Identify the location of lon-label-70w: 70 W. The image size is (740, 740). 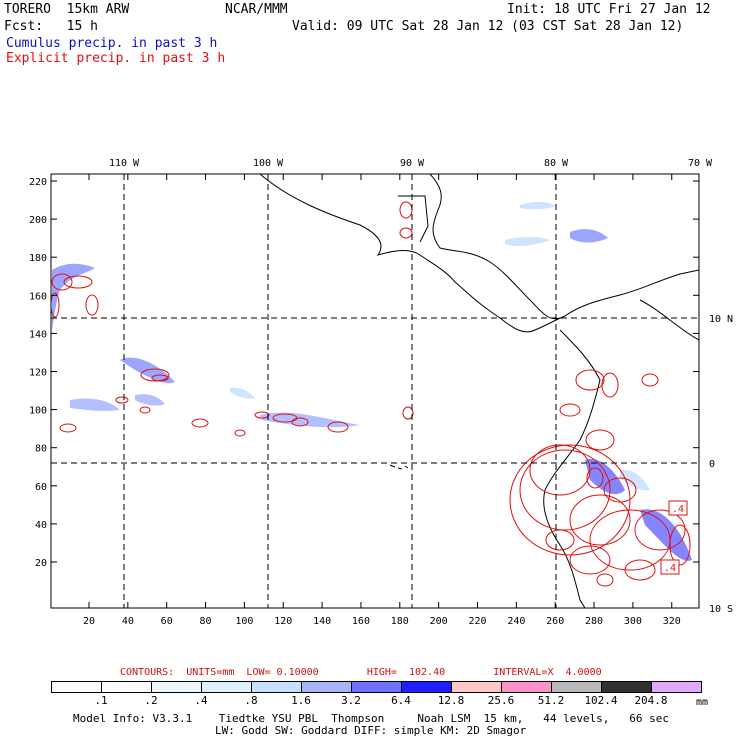
(700, 163).